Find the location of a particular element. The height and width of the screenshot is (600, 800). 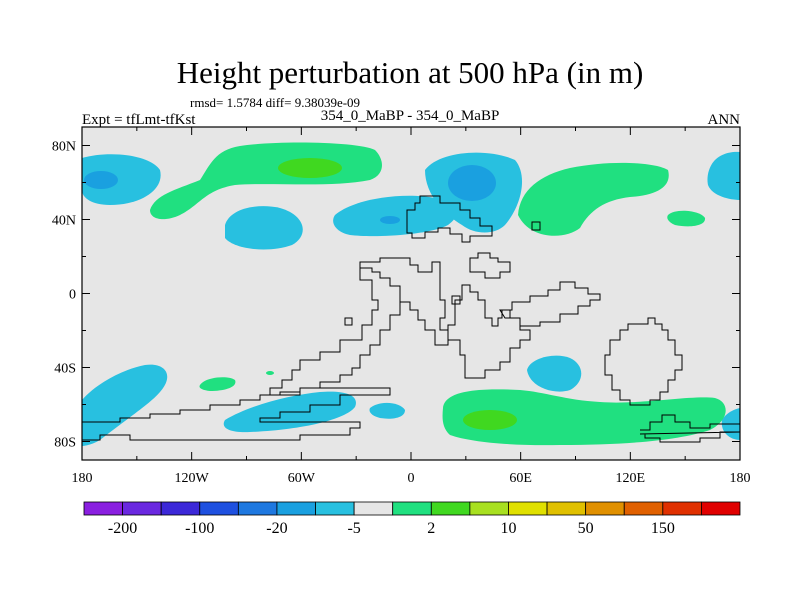

y-tick-label: 0 is located at coordinates (72, 295).